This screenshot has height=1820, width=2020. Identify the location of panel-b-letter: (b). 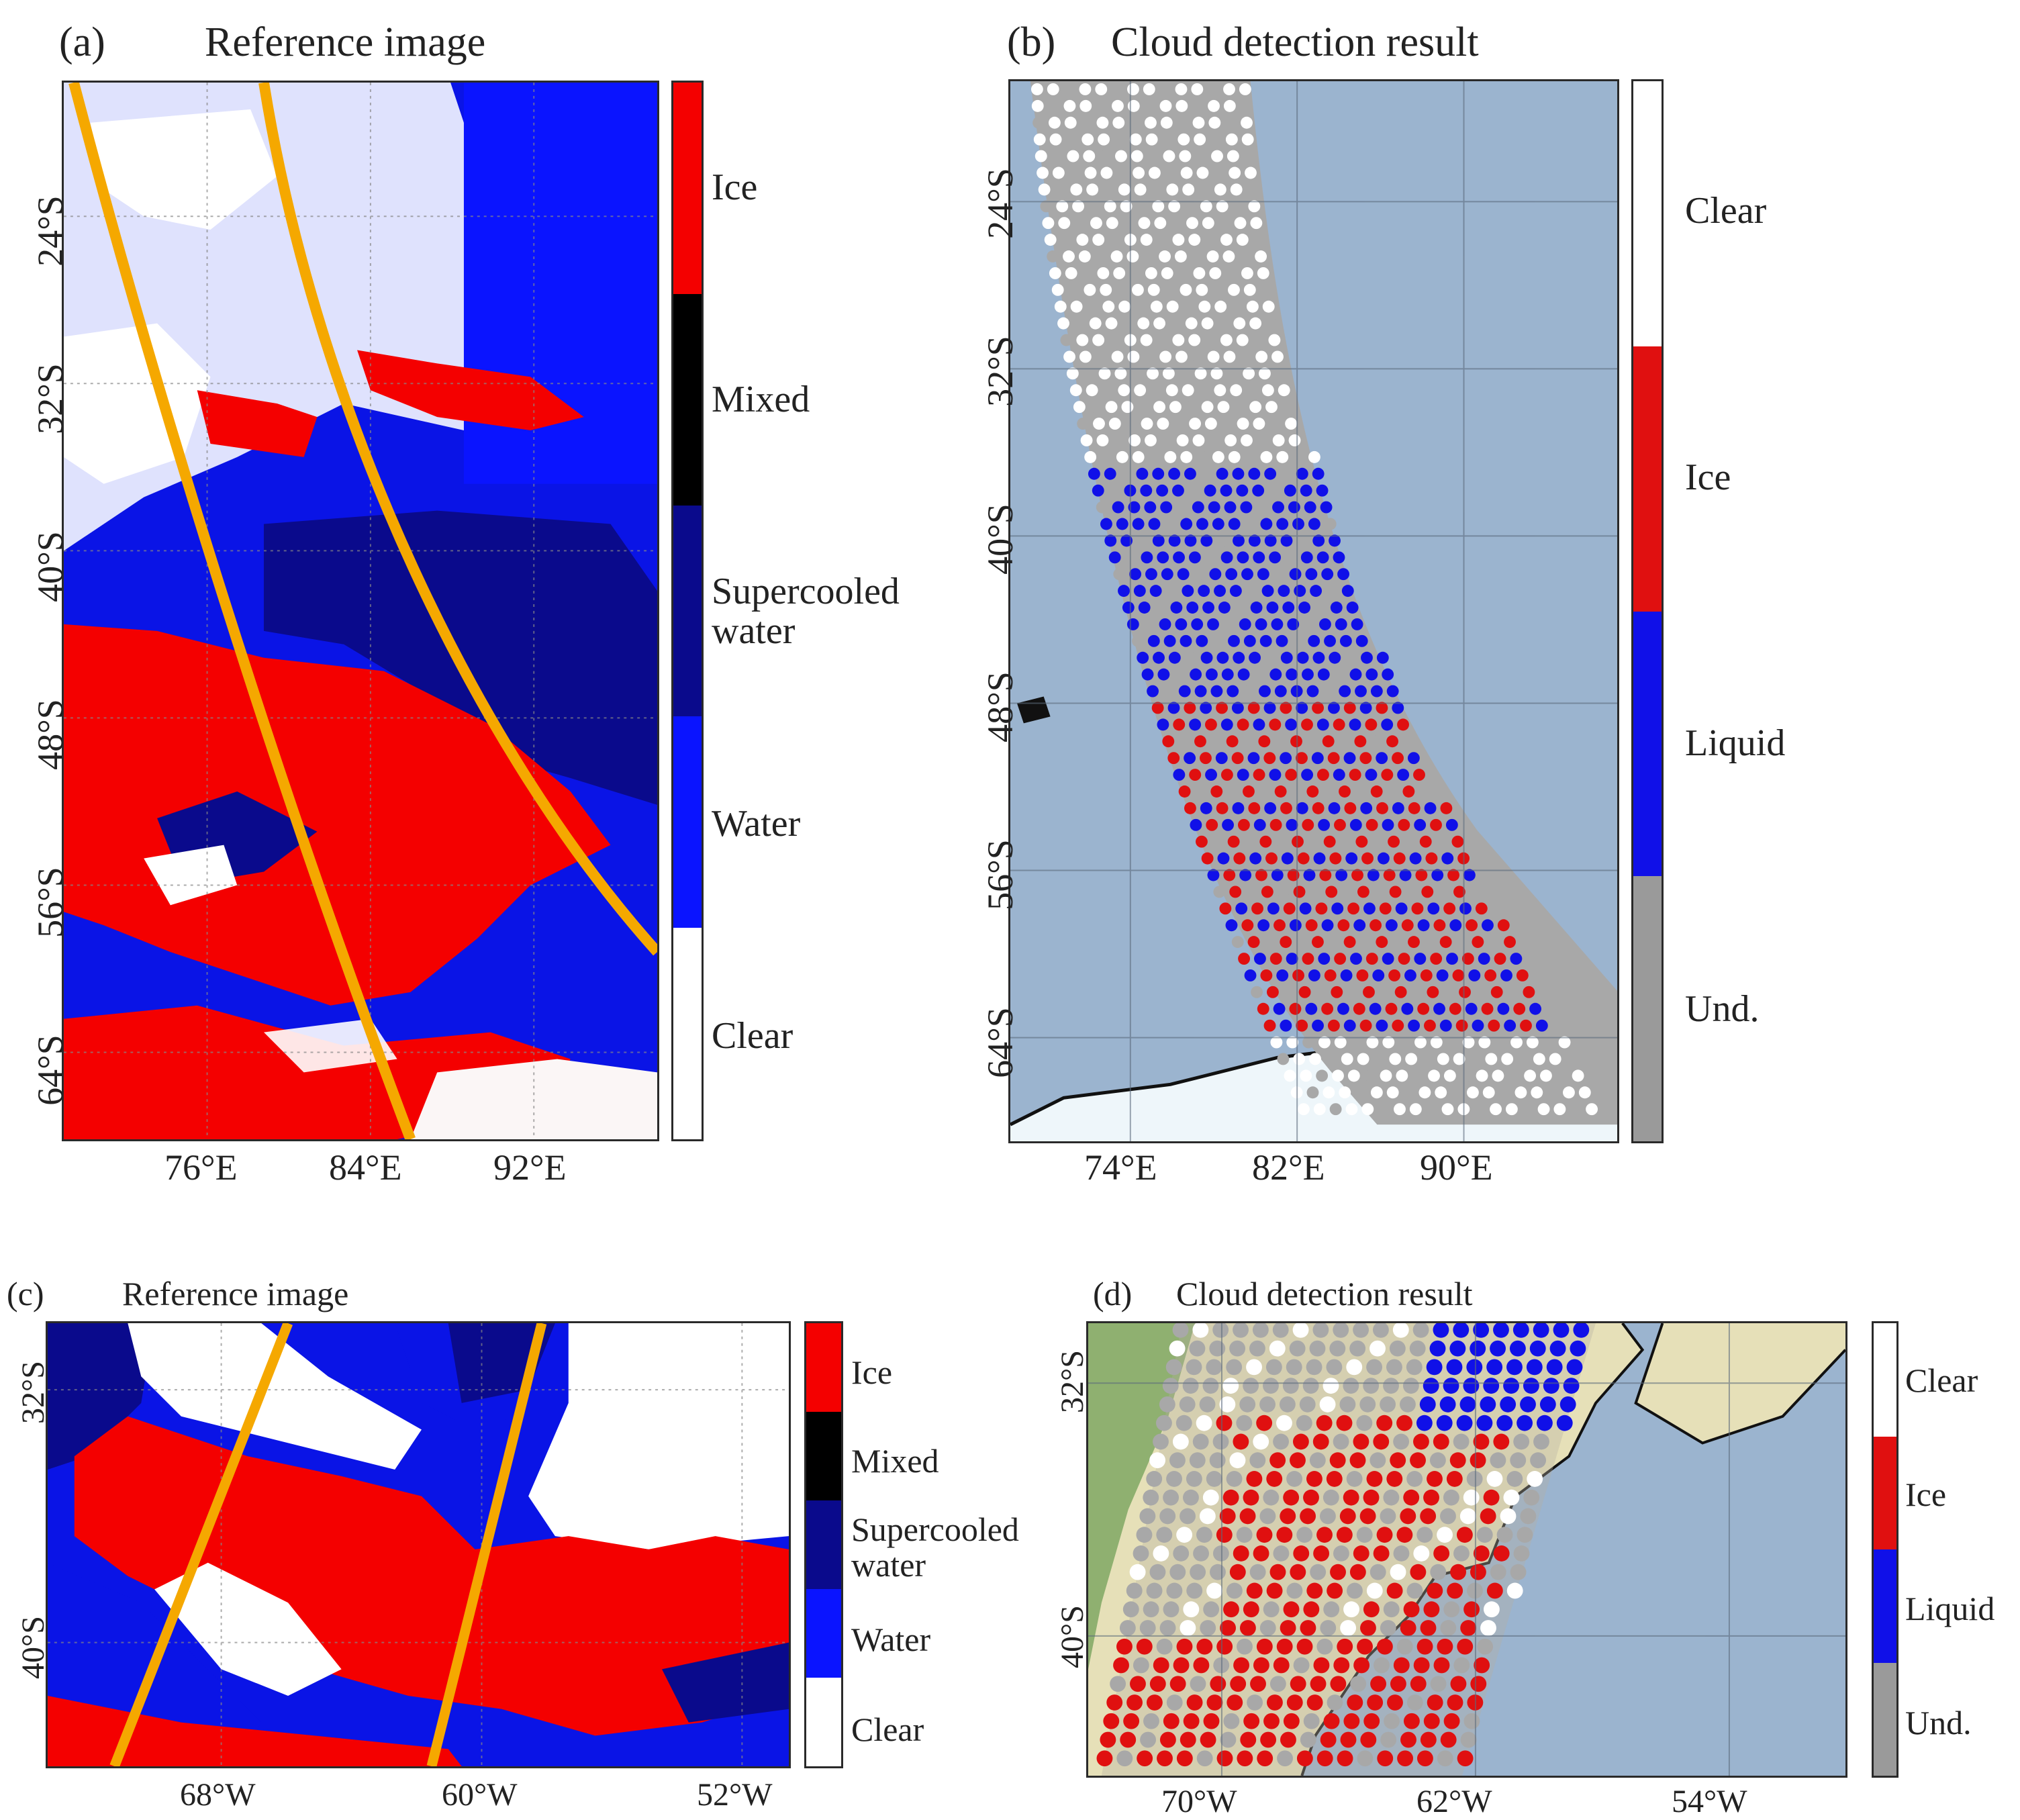
(1031, 42).